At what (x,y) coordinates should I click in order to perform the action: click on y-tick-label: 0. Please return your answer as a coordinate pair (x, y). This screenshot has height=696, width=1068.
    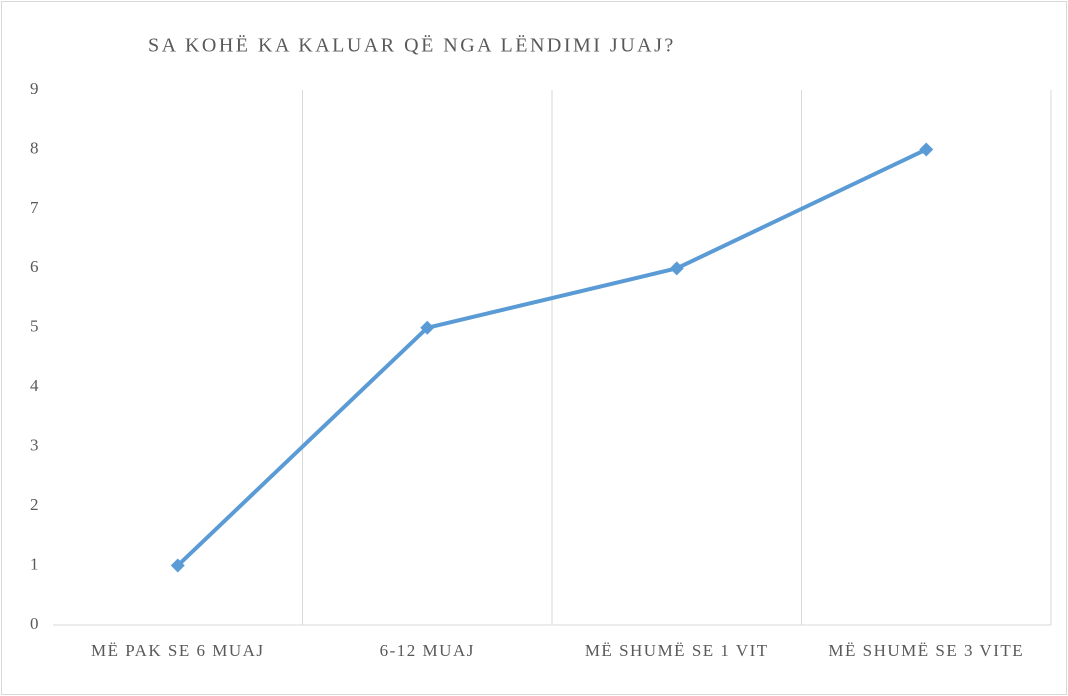
    Looking at the image, I should click on (35, 623).